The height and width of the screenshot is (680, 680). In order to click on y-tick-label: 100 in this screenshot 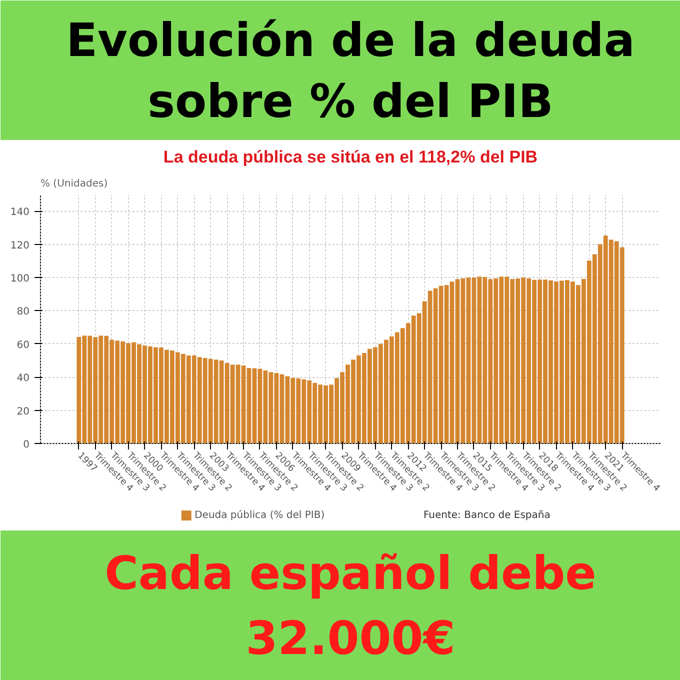, I will do `click(20, 279)`.